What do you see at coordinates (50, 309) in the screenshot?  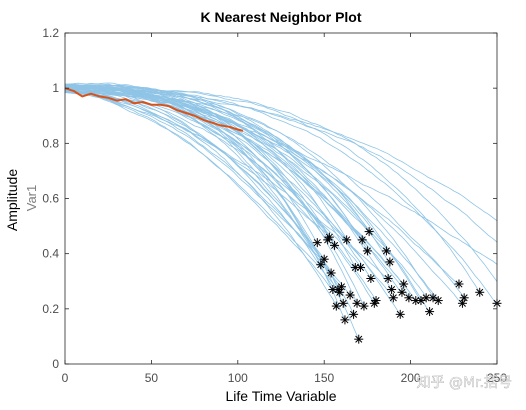 I see `y-tick-label: 0.2` at bounding box center [50, 309].